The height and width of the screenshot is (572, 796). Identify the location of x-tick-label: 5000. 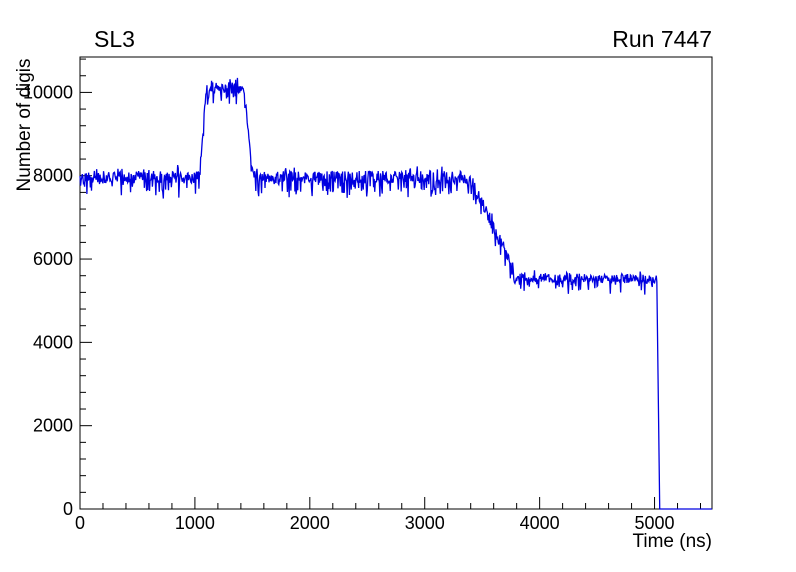
(655, 523).